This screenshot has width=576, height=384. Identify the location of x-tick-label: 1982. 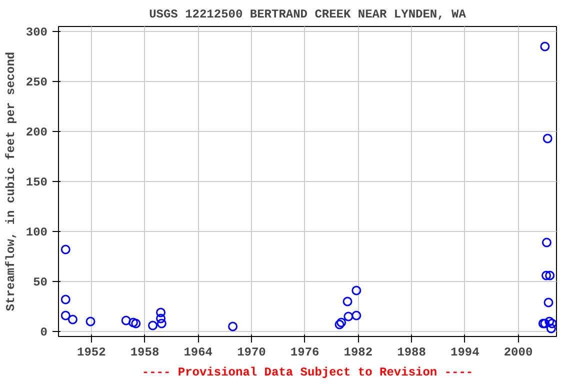
(358, 353).